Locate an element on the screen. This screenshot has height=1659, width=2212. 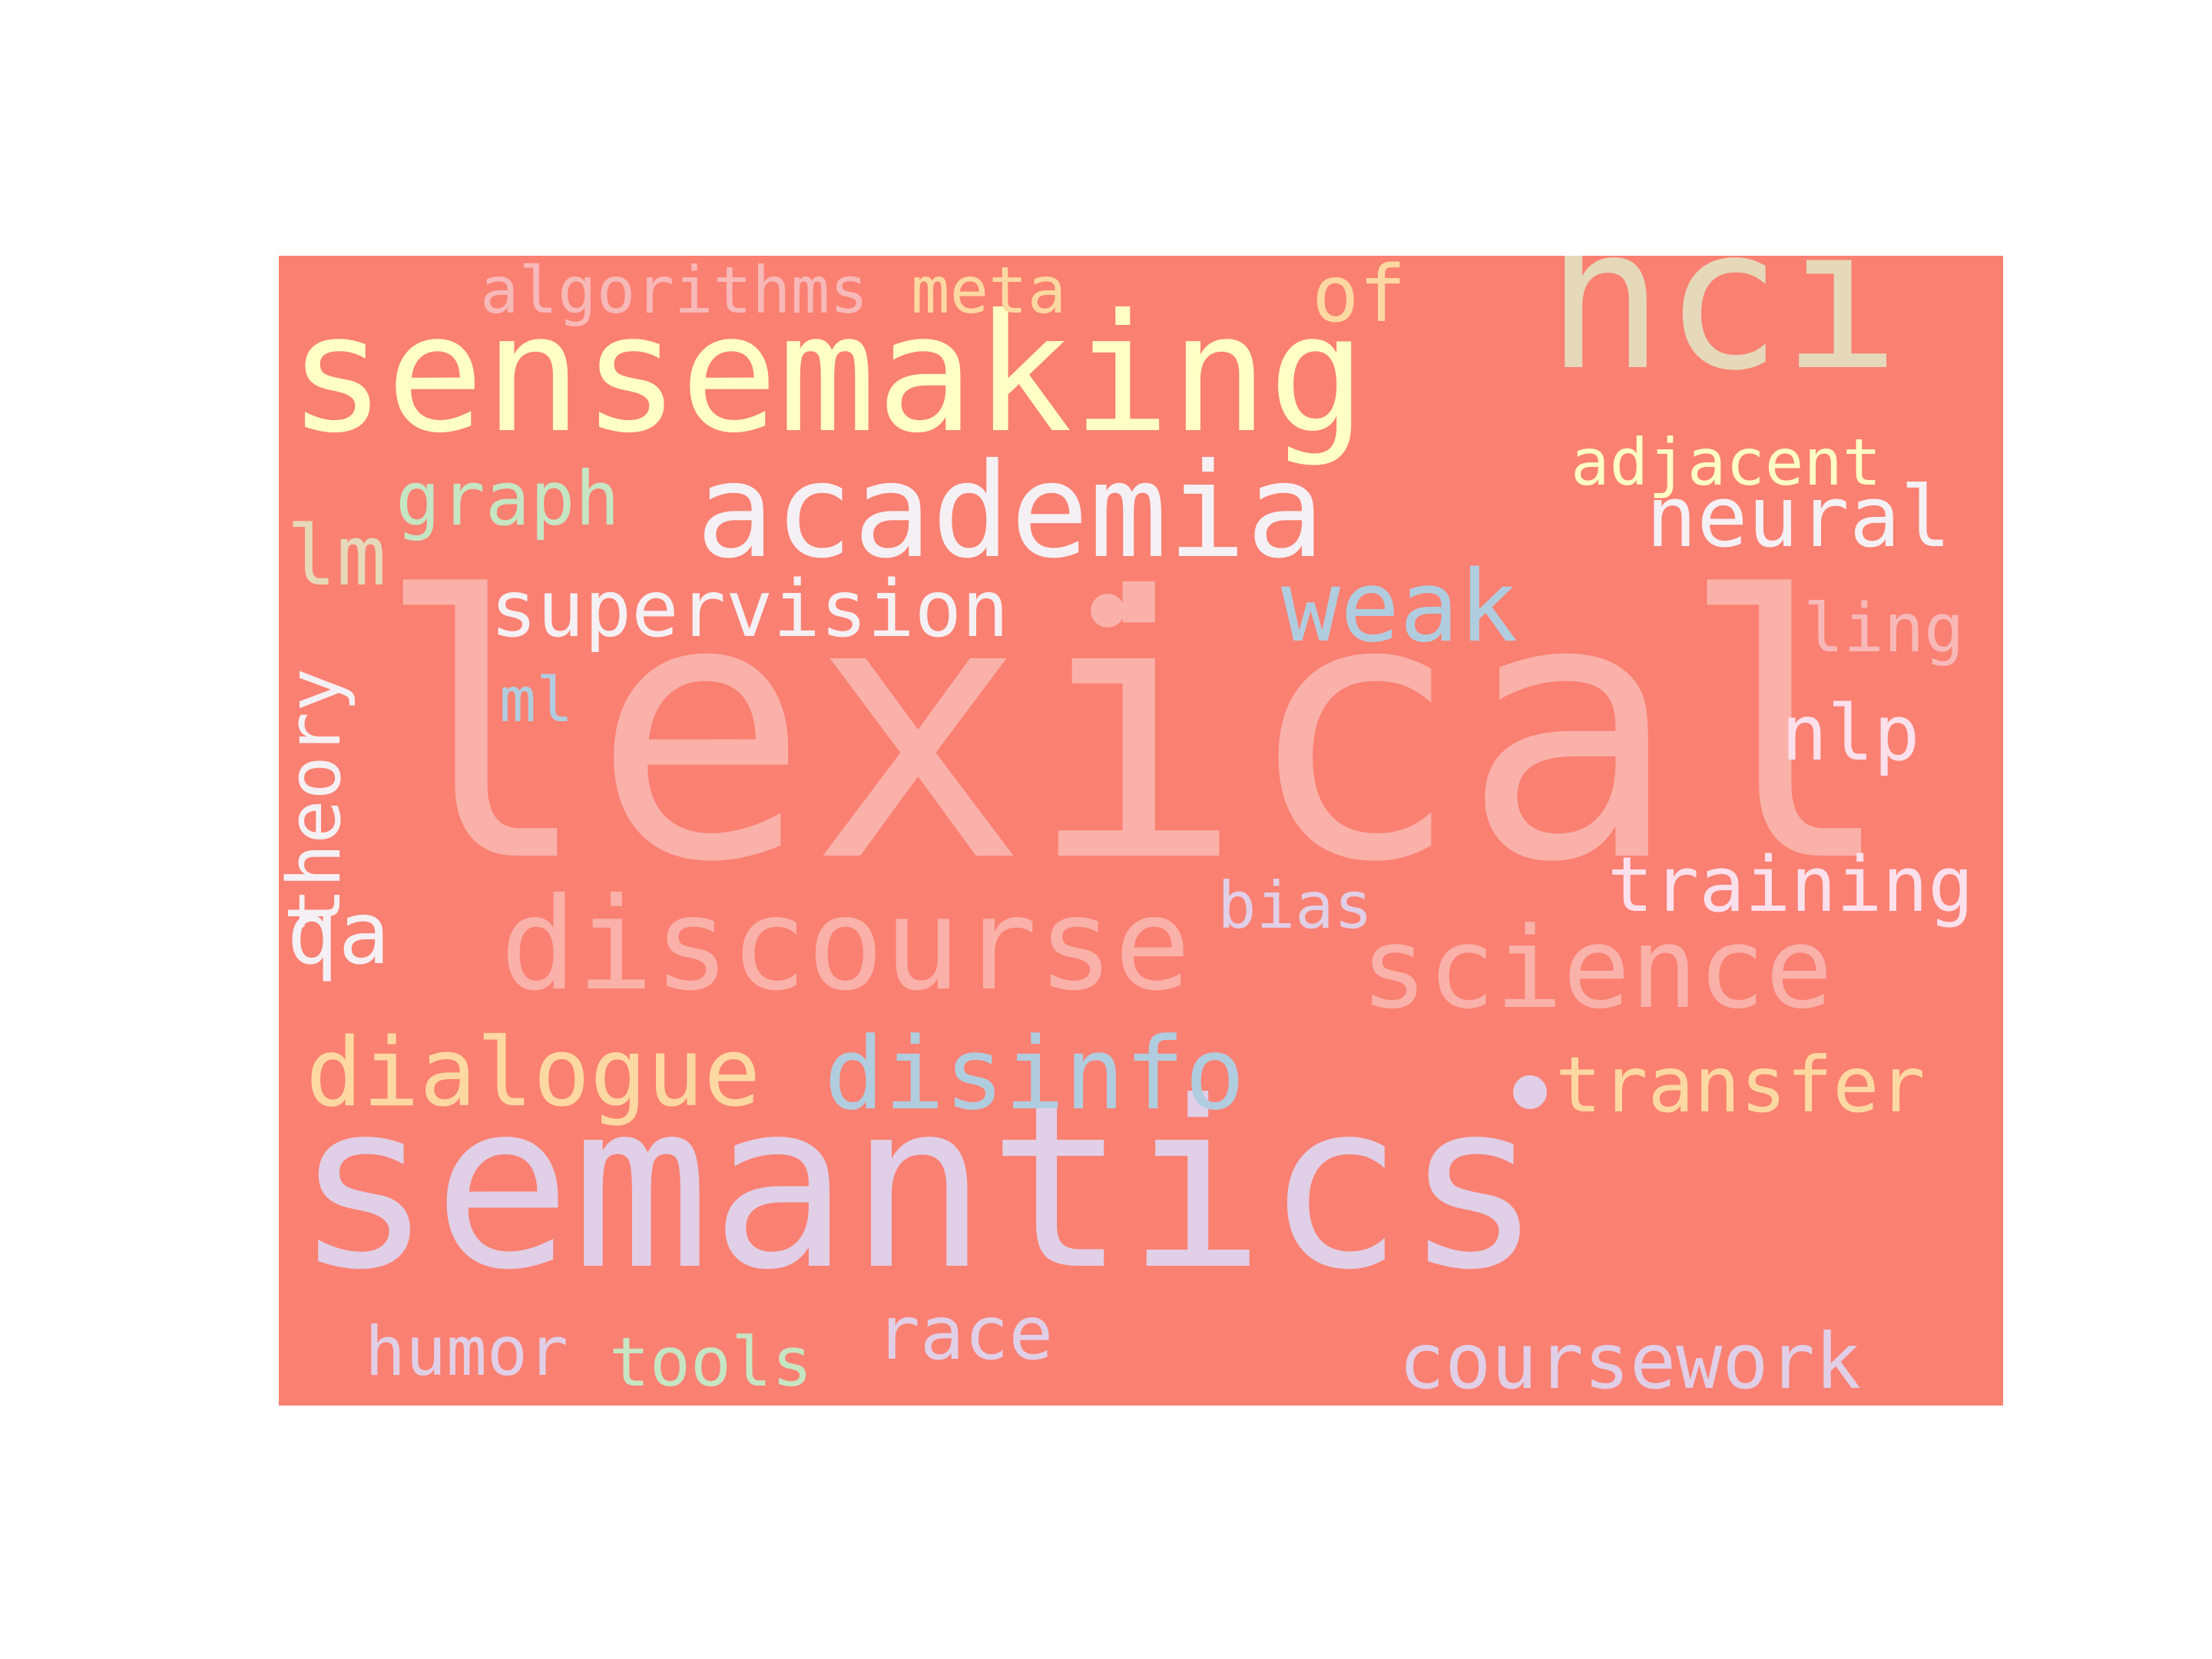
word-supervision: supervision is located at coordinates (750, 609).